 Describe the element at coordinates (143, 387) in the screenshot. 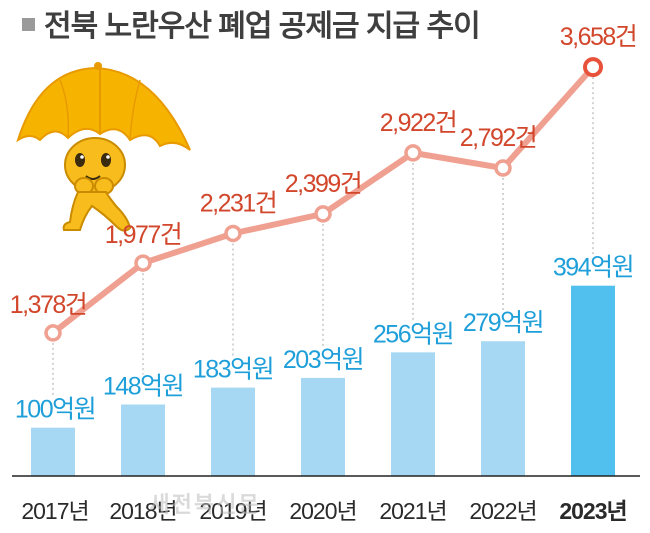

I see `amount-label: 148억원` at that location.